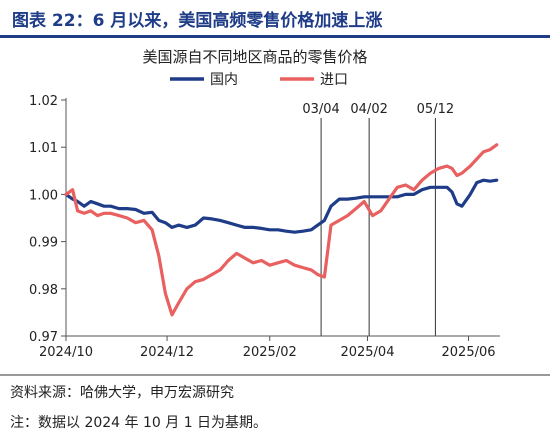 This screenshot has height=443, width=550. Describe the element at coordinates (43, 337) in the screenshot. I see `y-tick-label: 0.97` at that location.